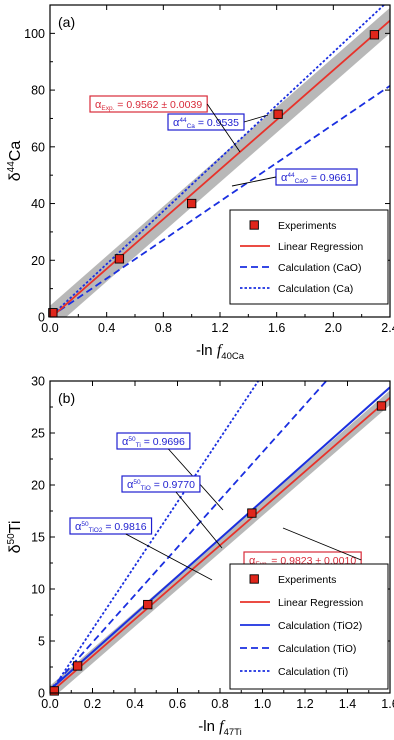 The width and height of the screenshot is (394, 740). Describe the element at coordinates (41, 642) in the screenshot. I see `y-tick-label: 5` at that location.